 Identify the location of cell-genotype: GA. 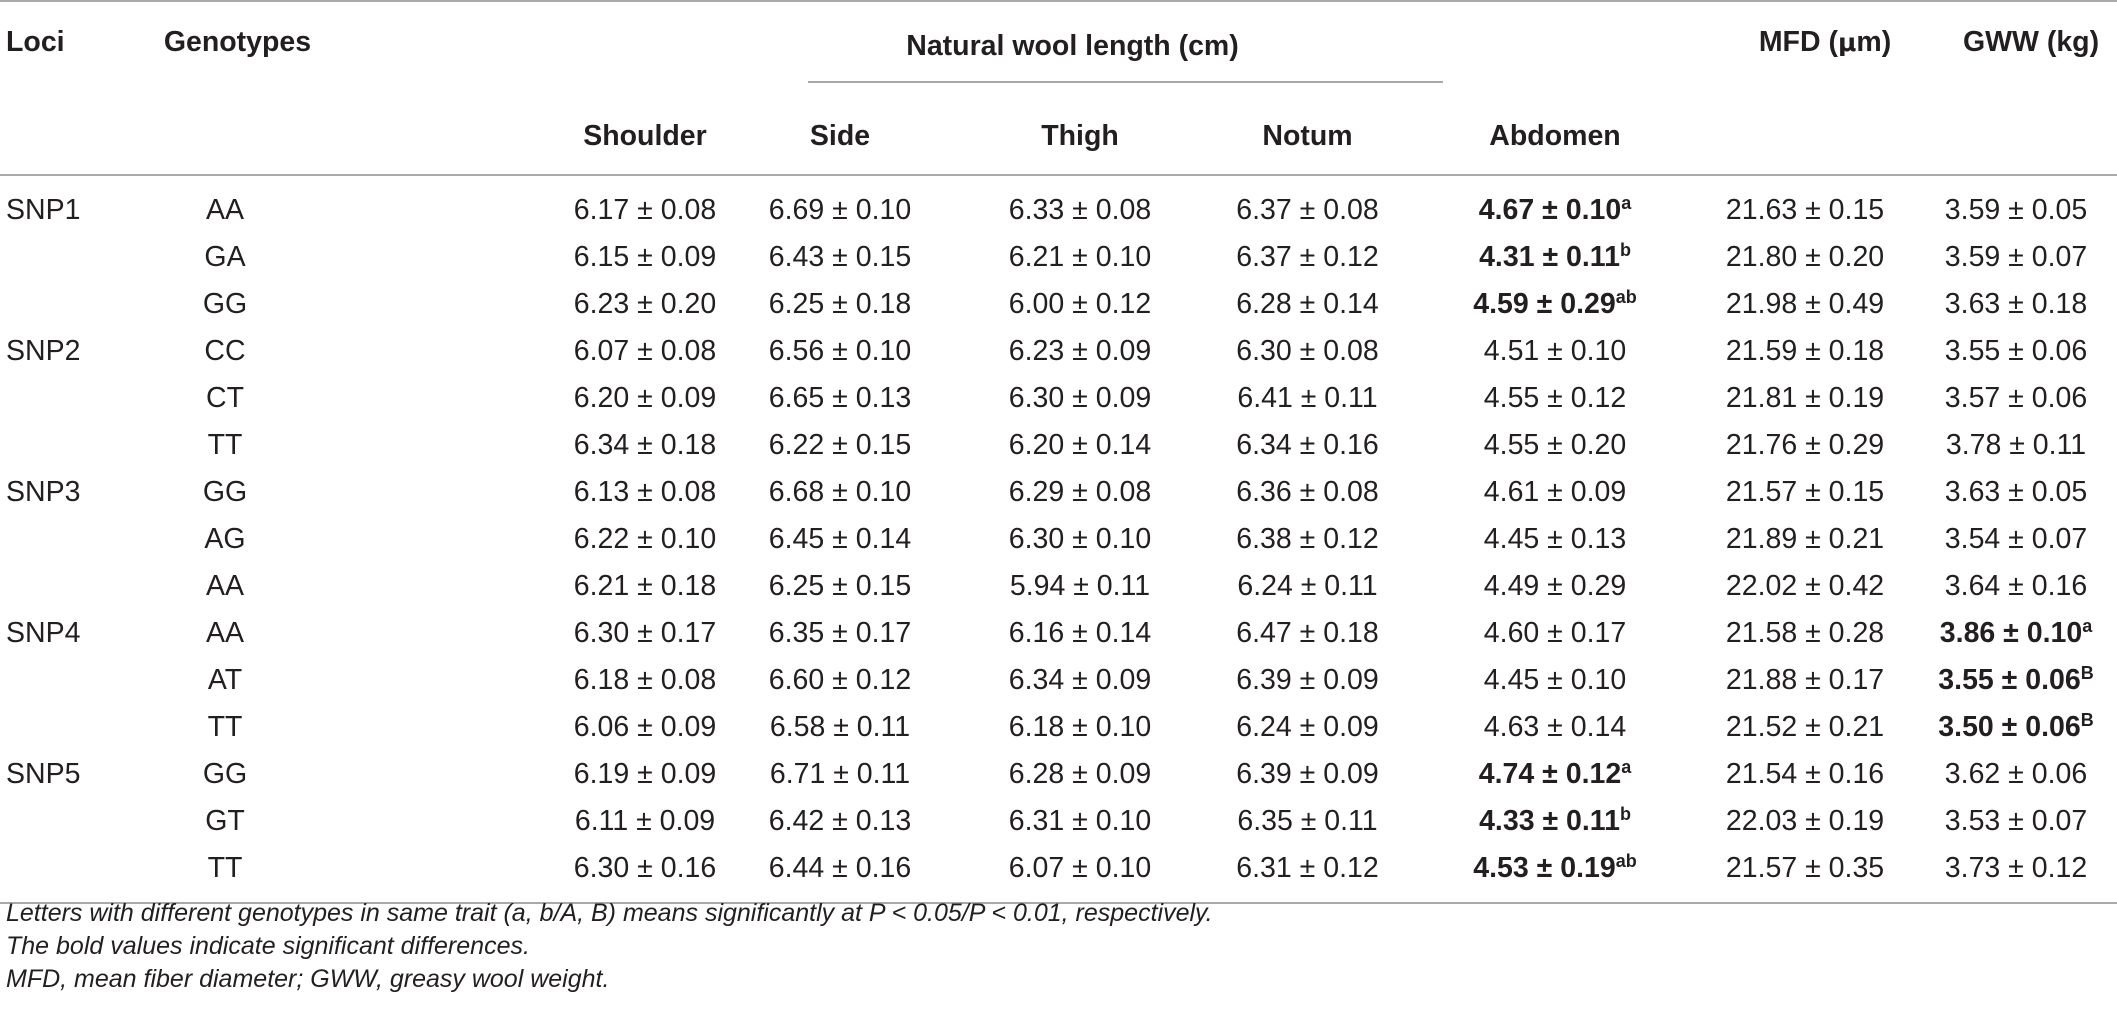
(275, 257).